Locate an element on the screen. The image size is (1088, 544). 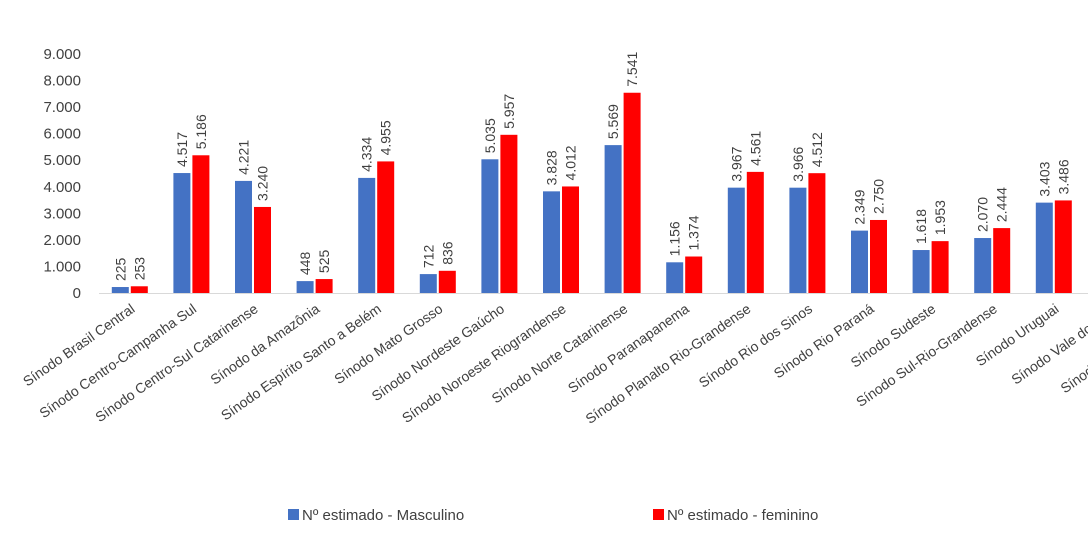
data-label: 5.035 is located at coordinates (490, 135).